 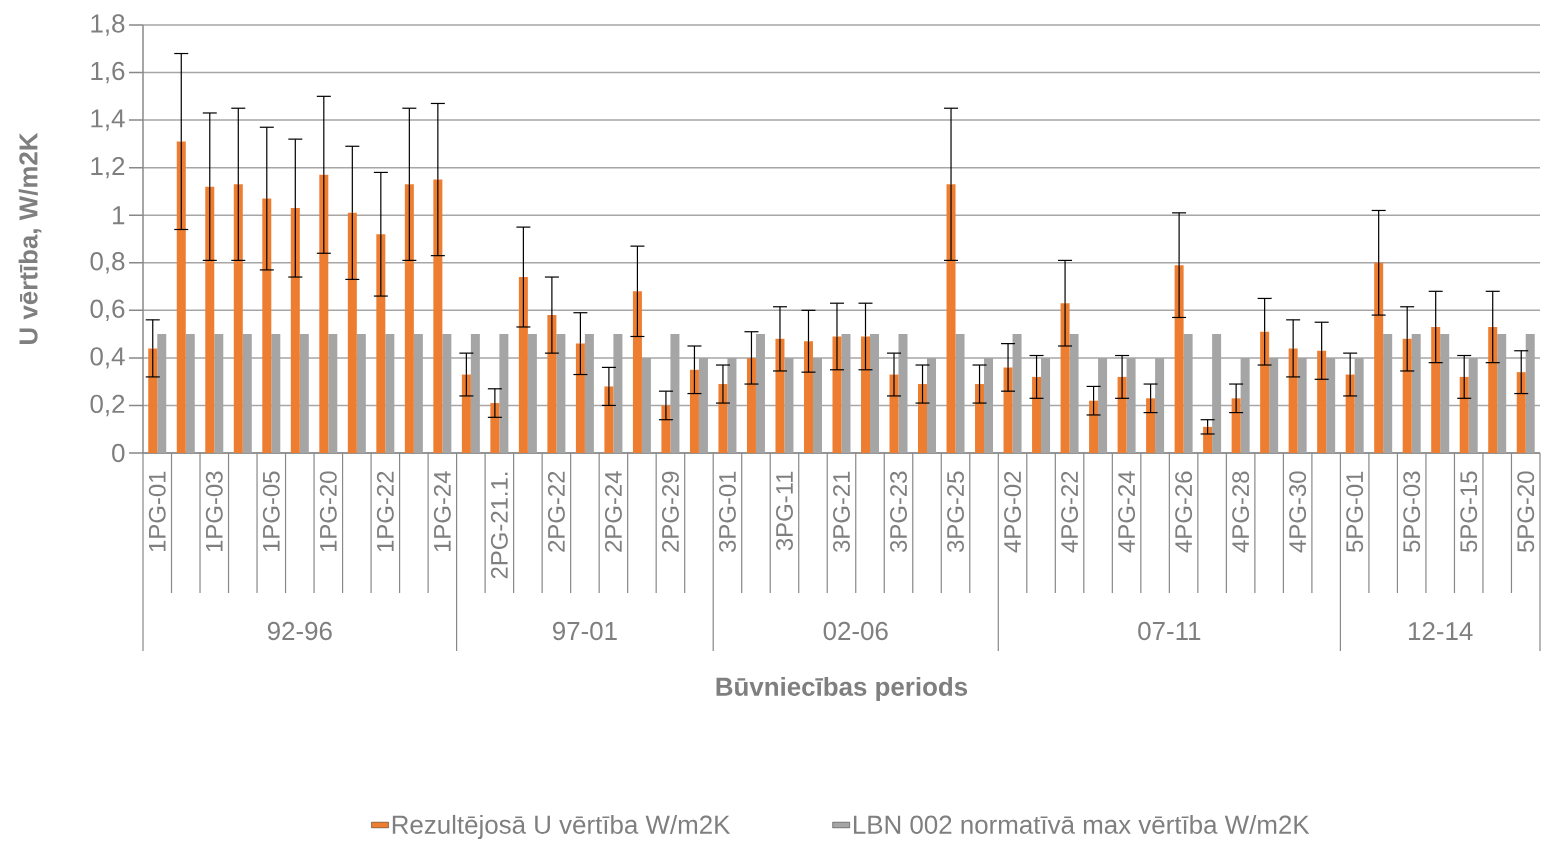 I want to click on y-axis-title: U vērtība, W/m2K, so click(x=30, y=238).